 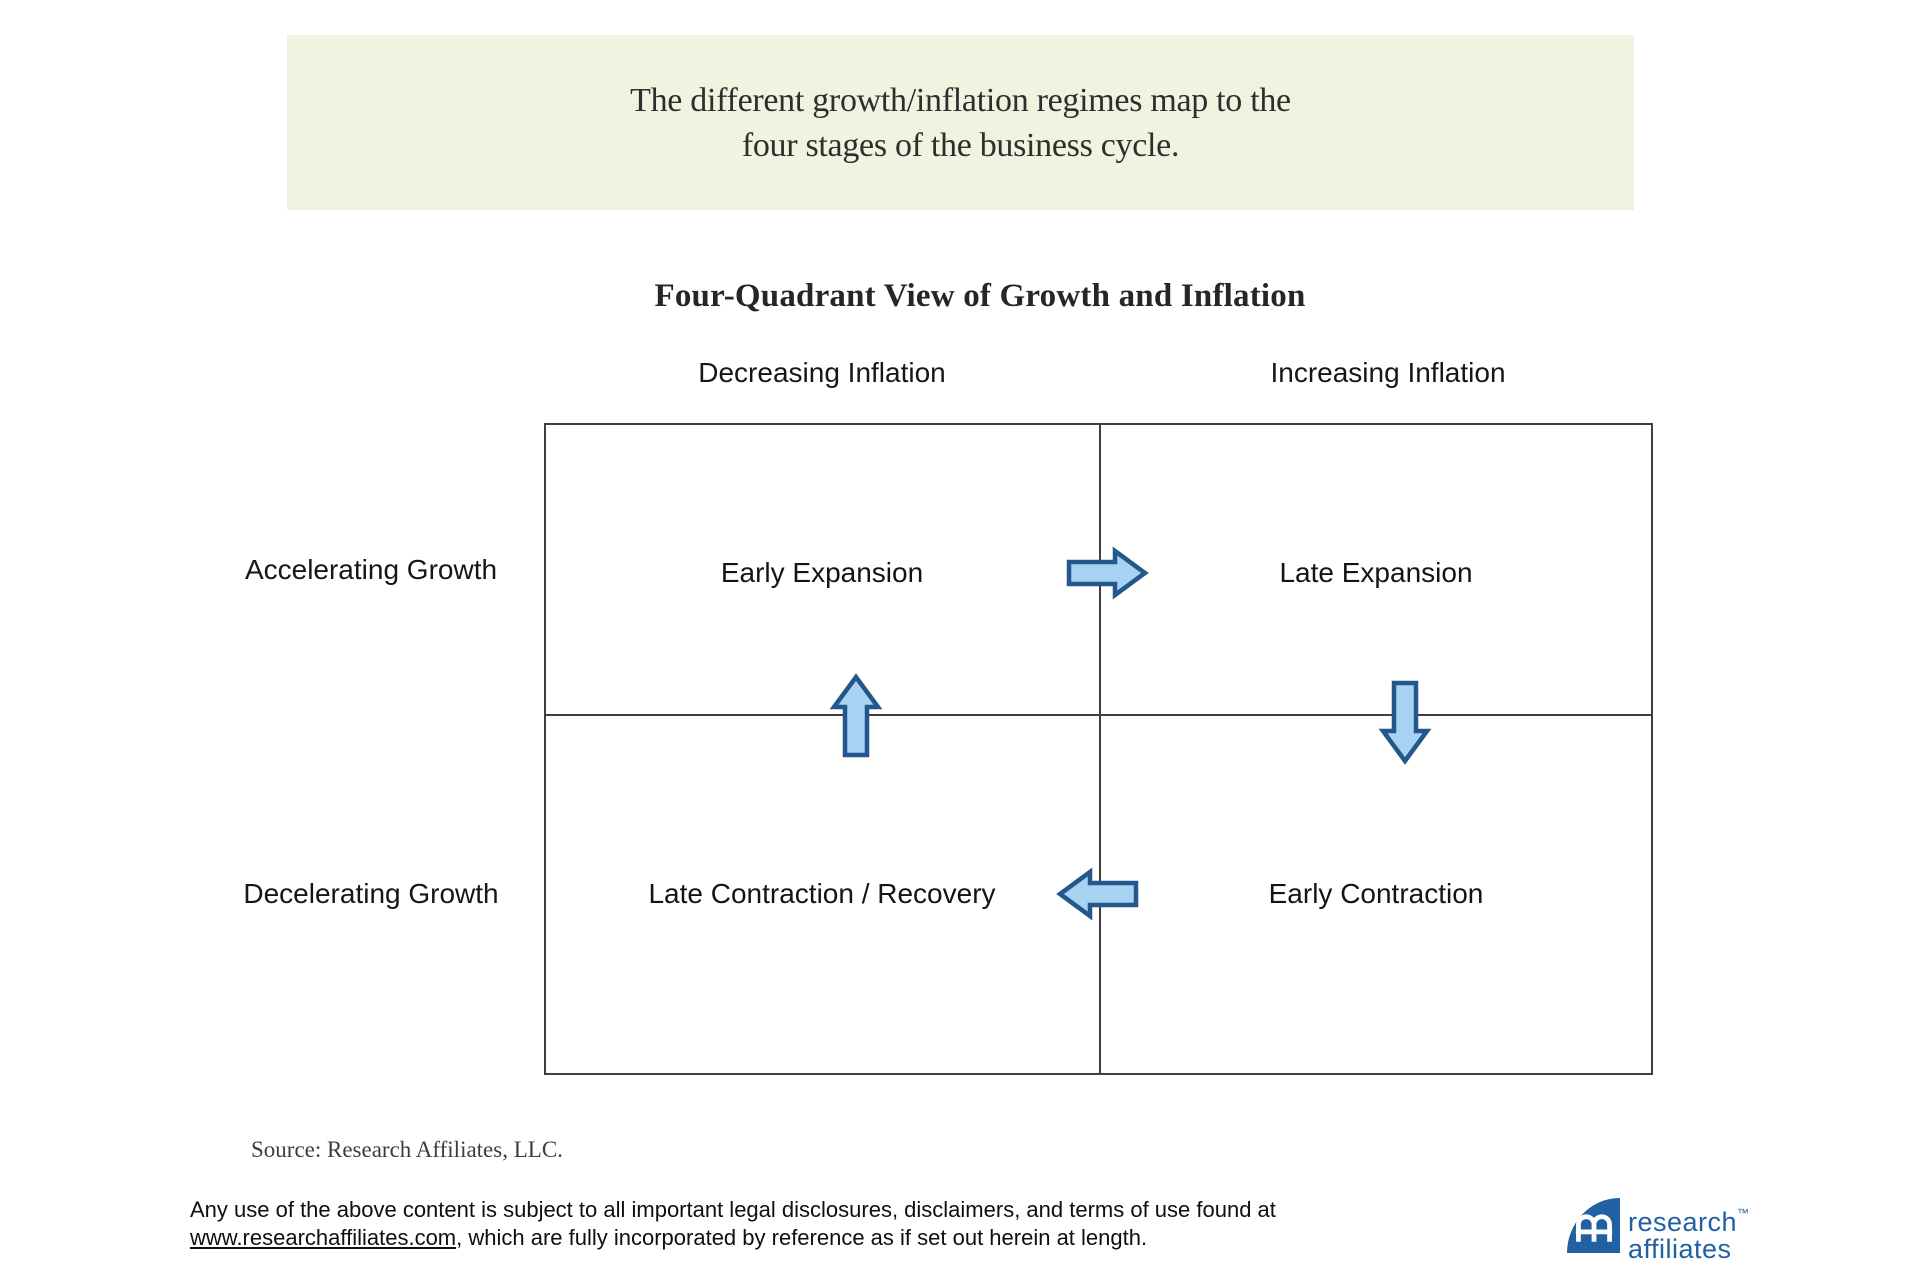 What do you see at coordinates (1683, 1222) in the screenshot?
I see `logo-name-line1: research` at bounding box center [1683, 1222].